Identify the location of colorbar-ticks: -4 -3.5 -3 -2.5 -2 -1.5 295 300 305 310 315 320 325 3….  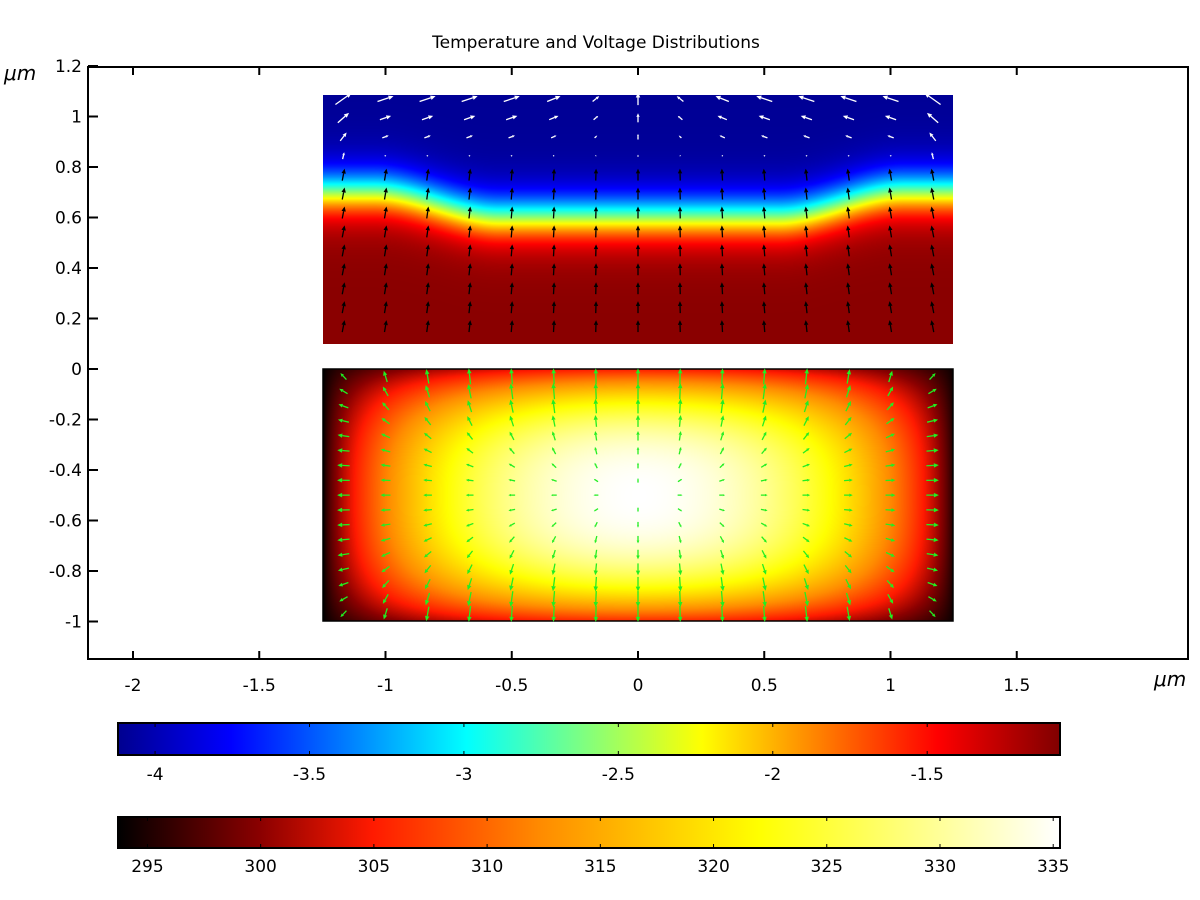
(600, 800).